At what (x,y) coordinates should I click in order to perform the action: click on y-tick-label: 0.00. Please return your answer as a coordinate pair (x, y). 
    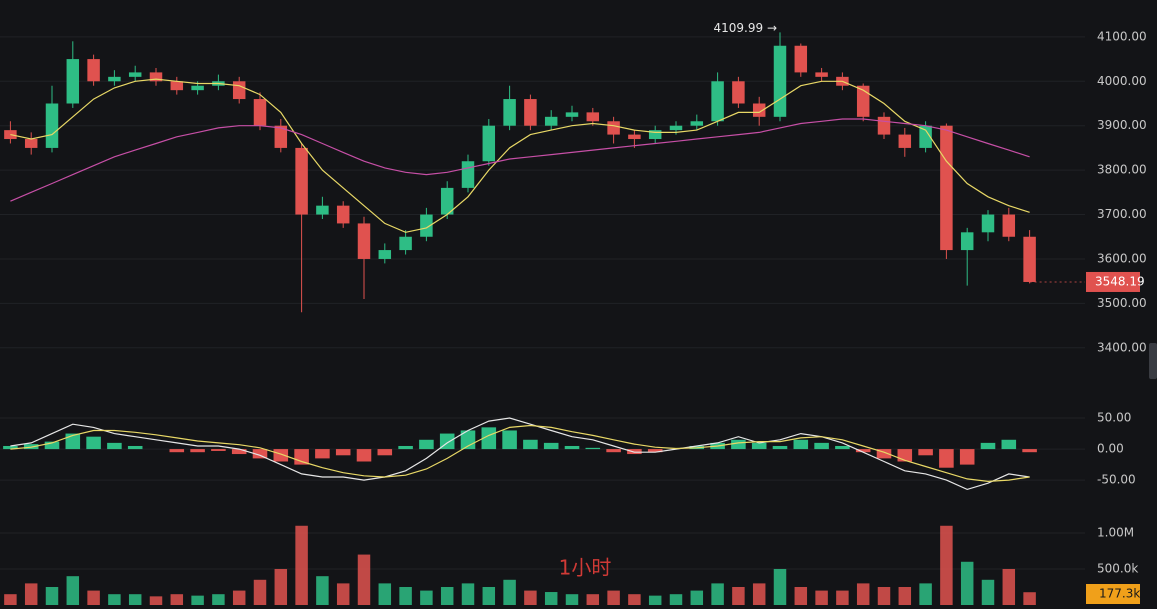
    Looking at the image, I should click on (1110, 449).